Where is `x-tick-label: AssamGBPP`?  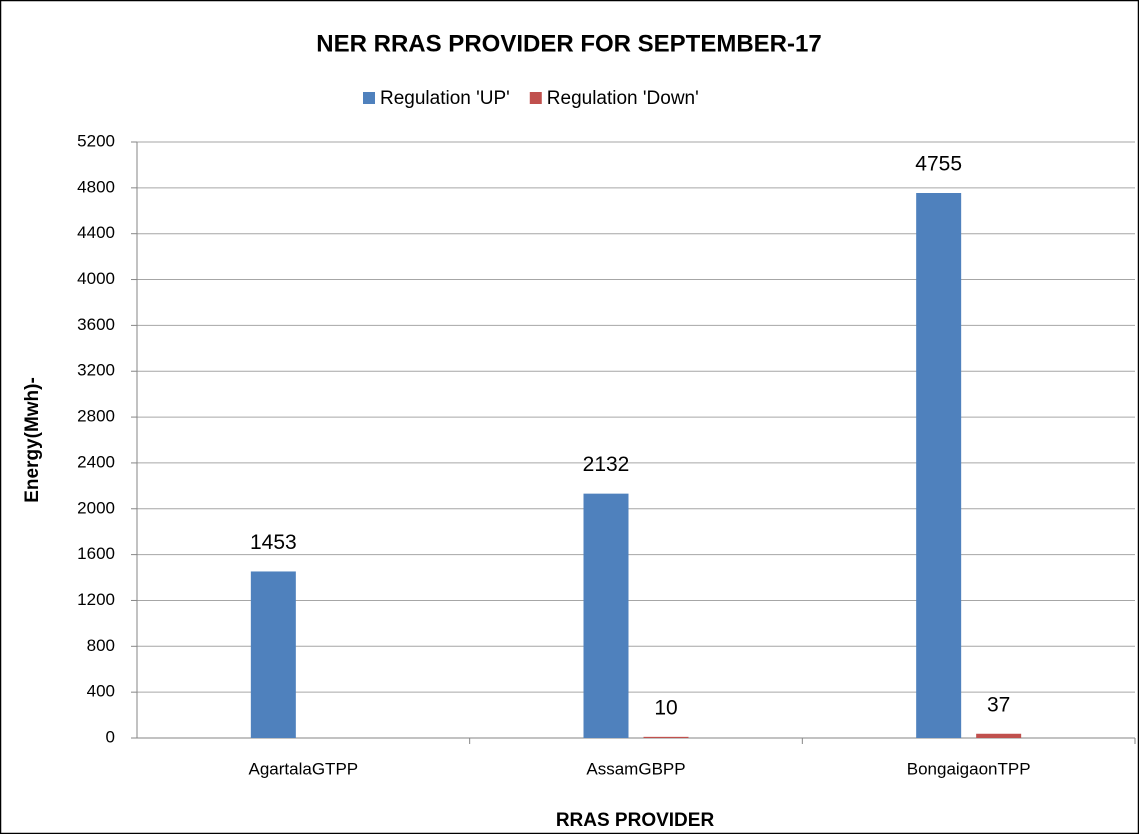
x-tick-label: AssamGBPP is located at coordinates (635, 768).